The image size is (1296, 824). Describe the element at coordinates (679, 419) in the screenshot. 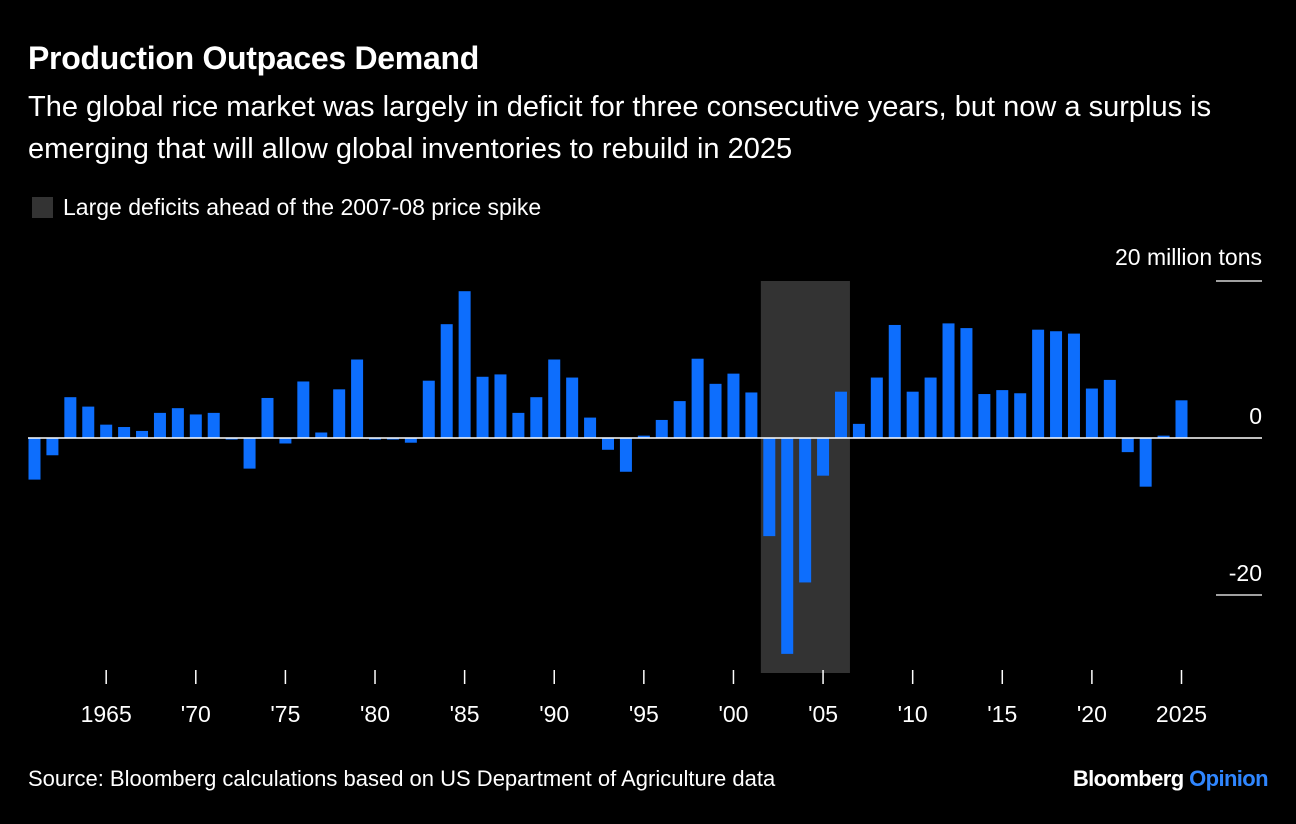

I see `bar-1997` at that location.